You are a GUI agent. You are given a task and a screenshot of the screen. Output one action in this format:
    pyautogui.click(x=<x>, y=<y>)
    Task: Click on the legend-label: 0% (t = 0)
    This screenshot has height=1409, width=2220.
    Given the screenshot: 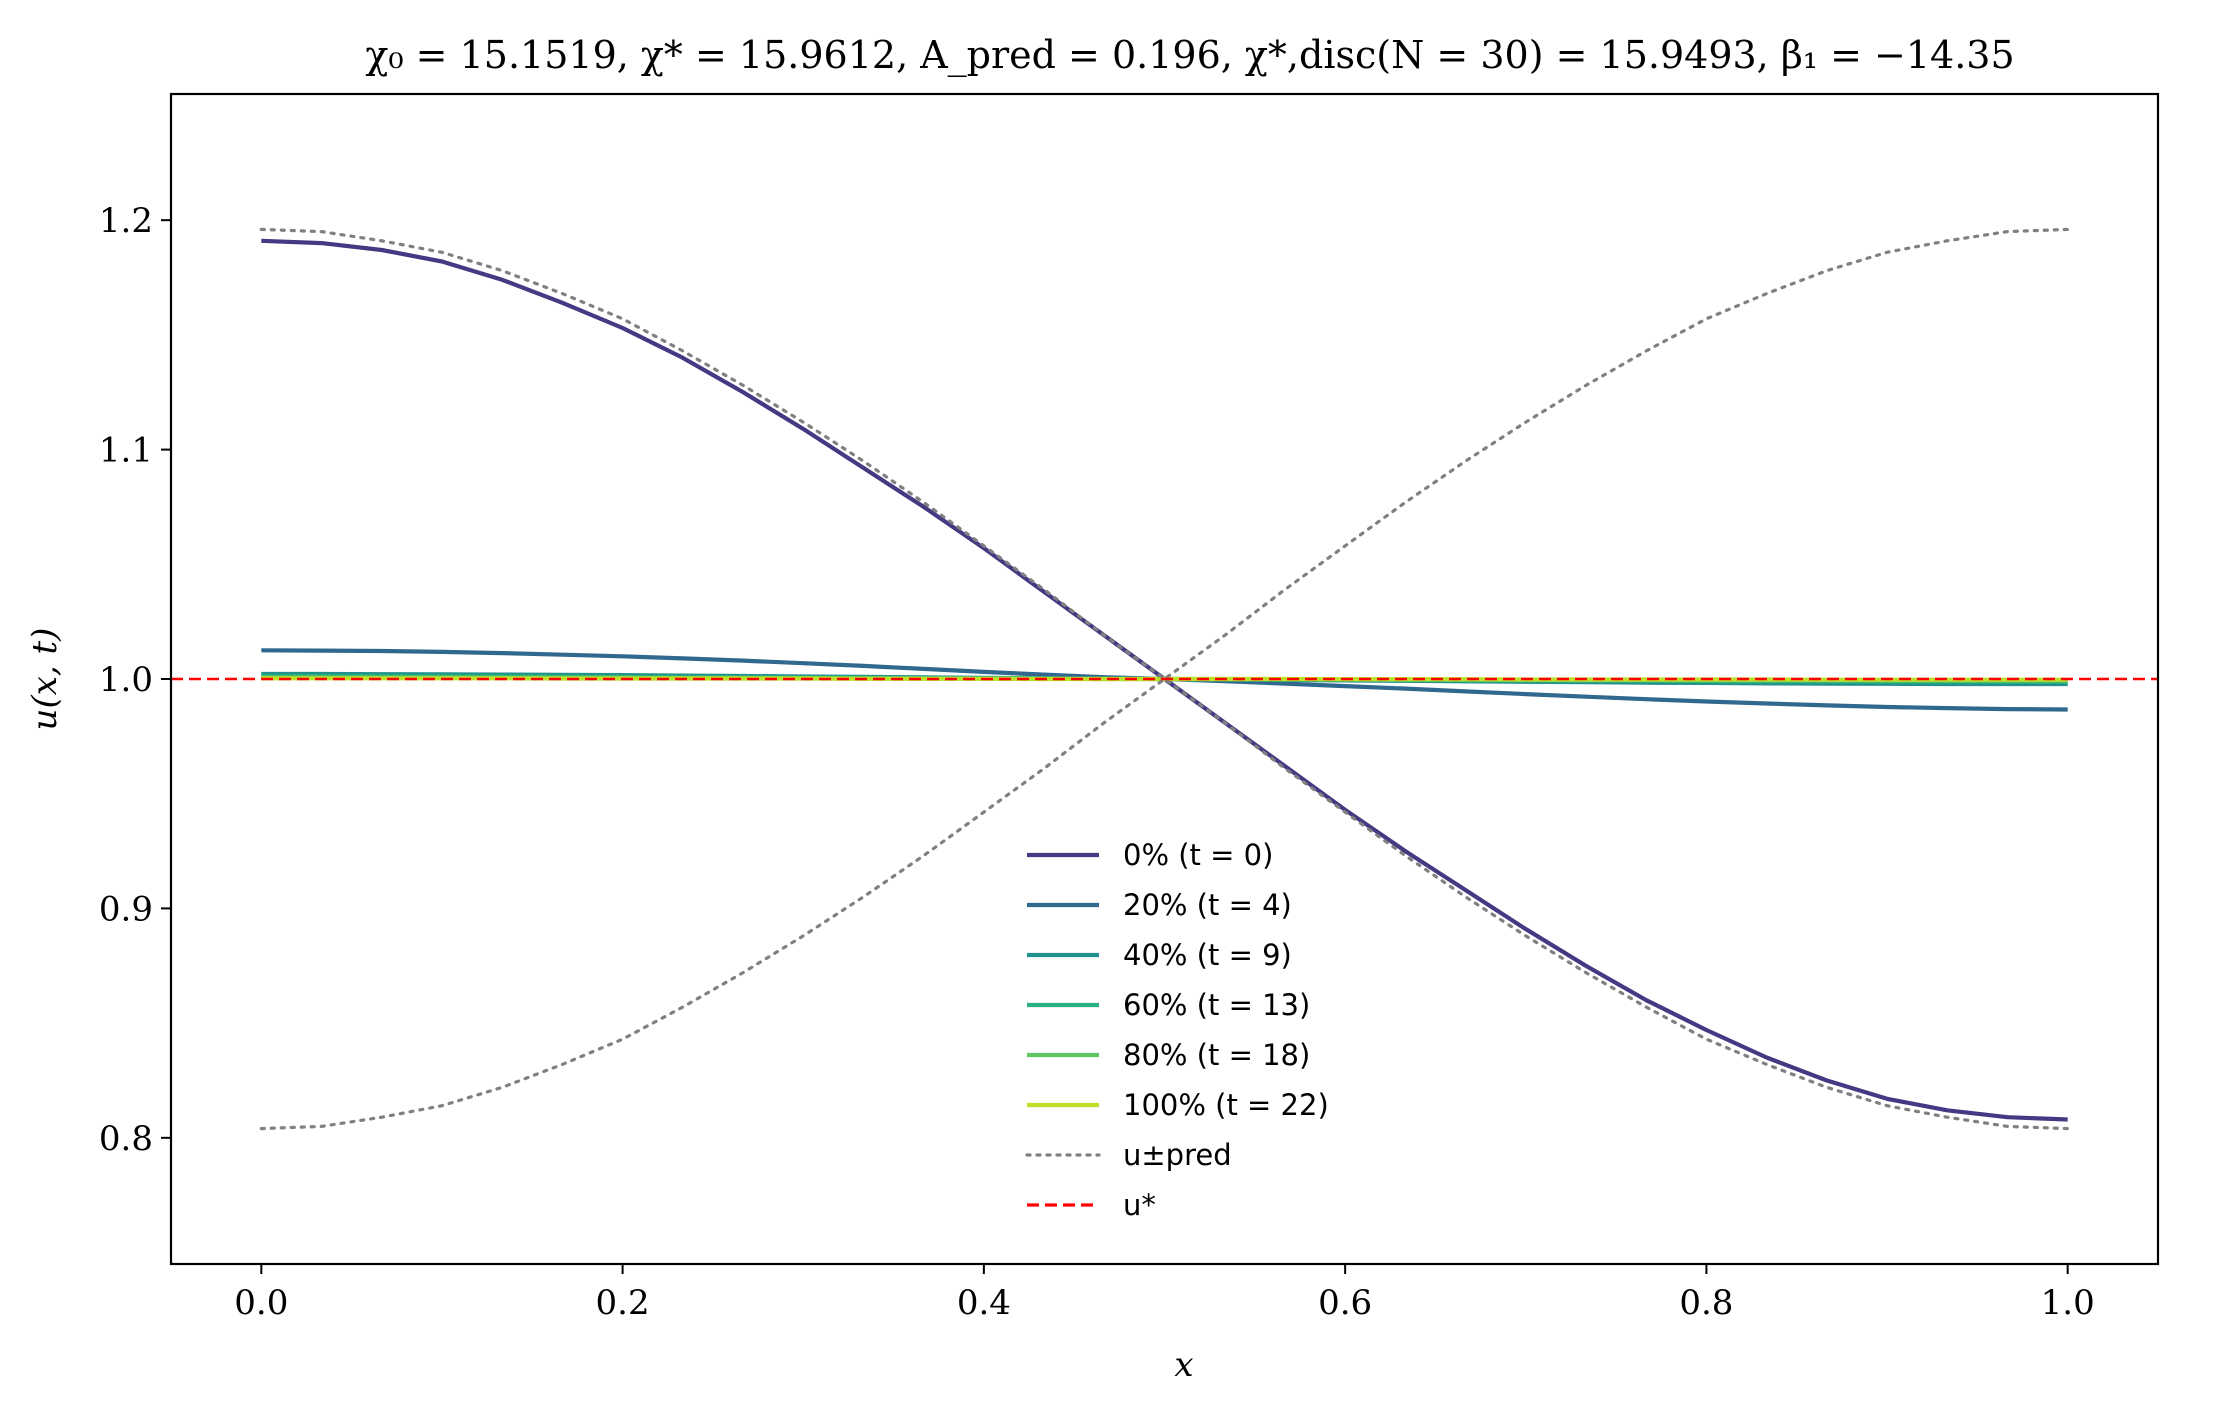 What is the action you would take?
    pyautogui.click(x=1198, y=855)
    